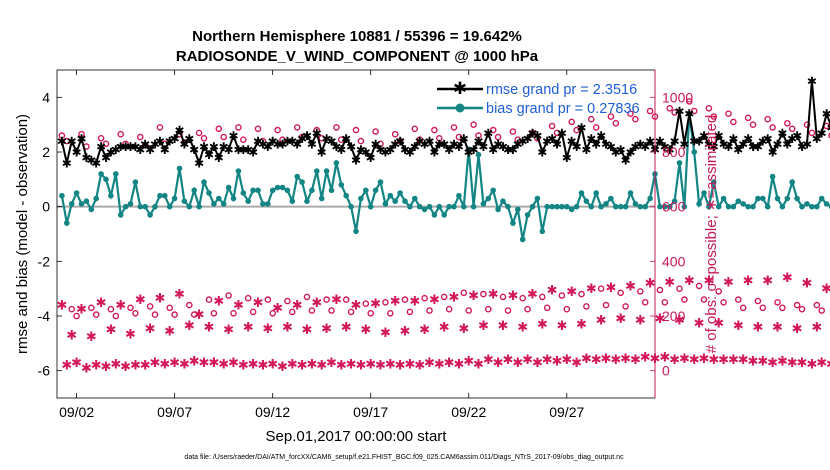  I want to click on y-left-tick-label: -2, so click(44, 261).